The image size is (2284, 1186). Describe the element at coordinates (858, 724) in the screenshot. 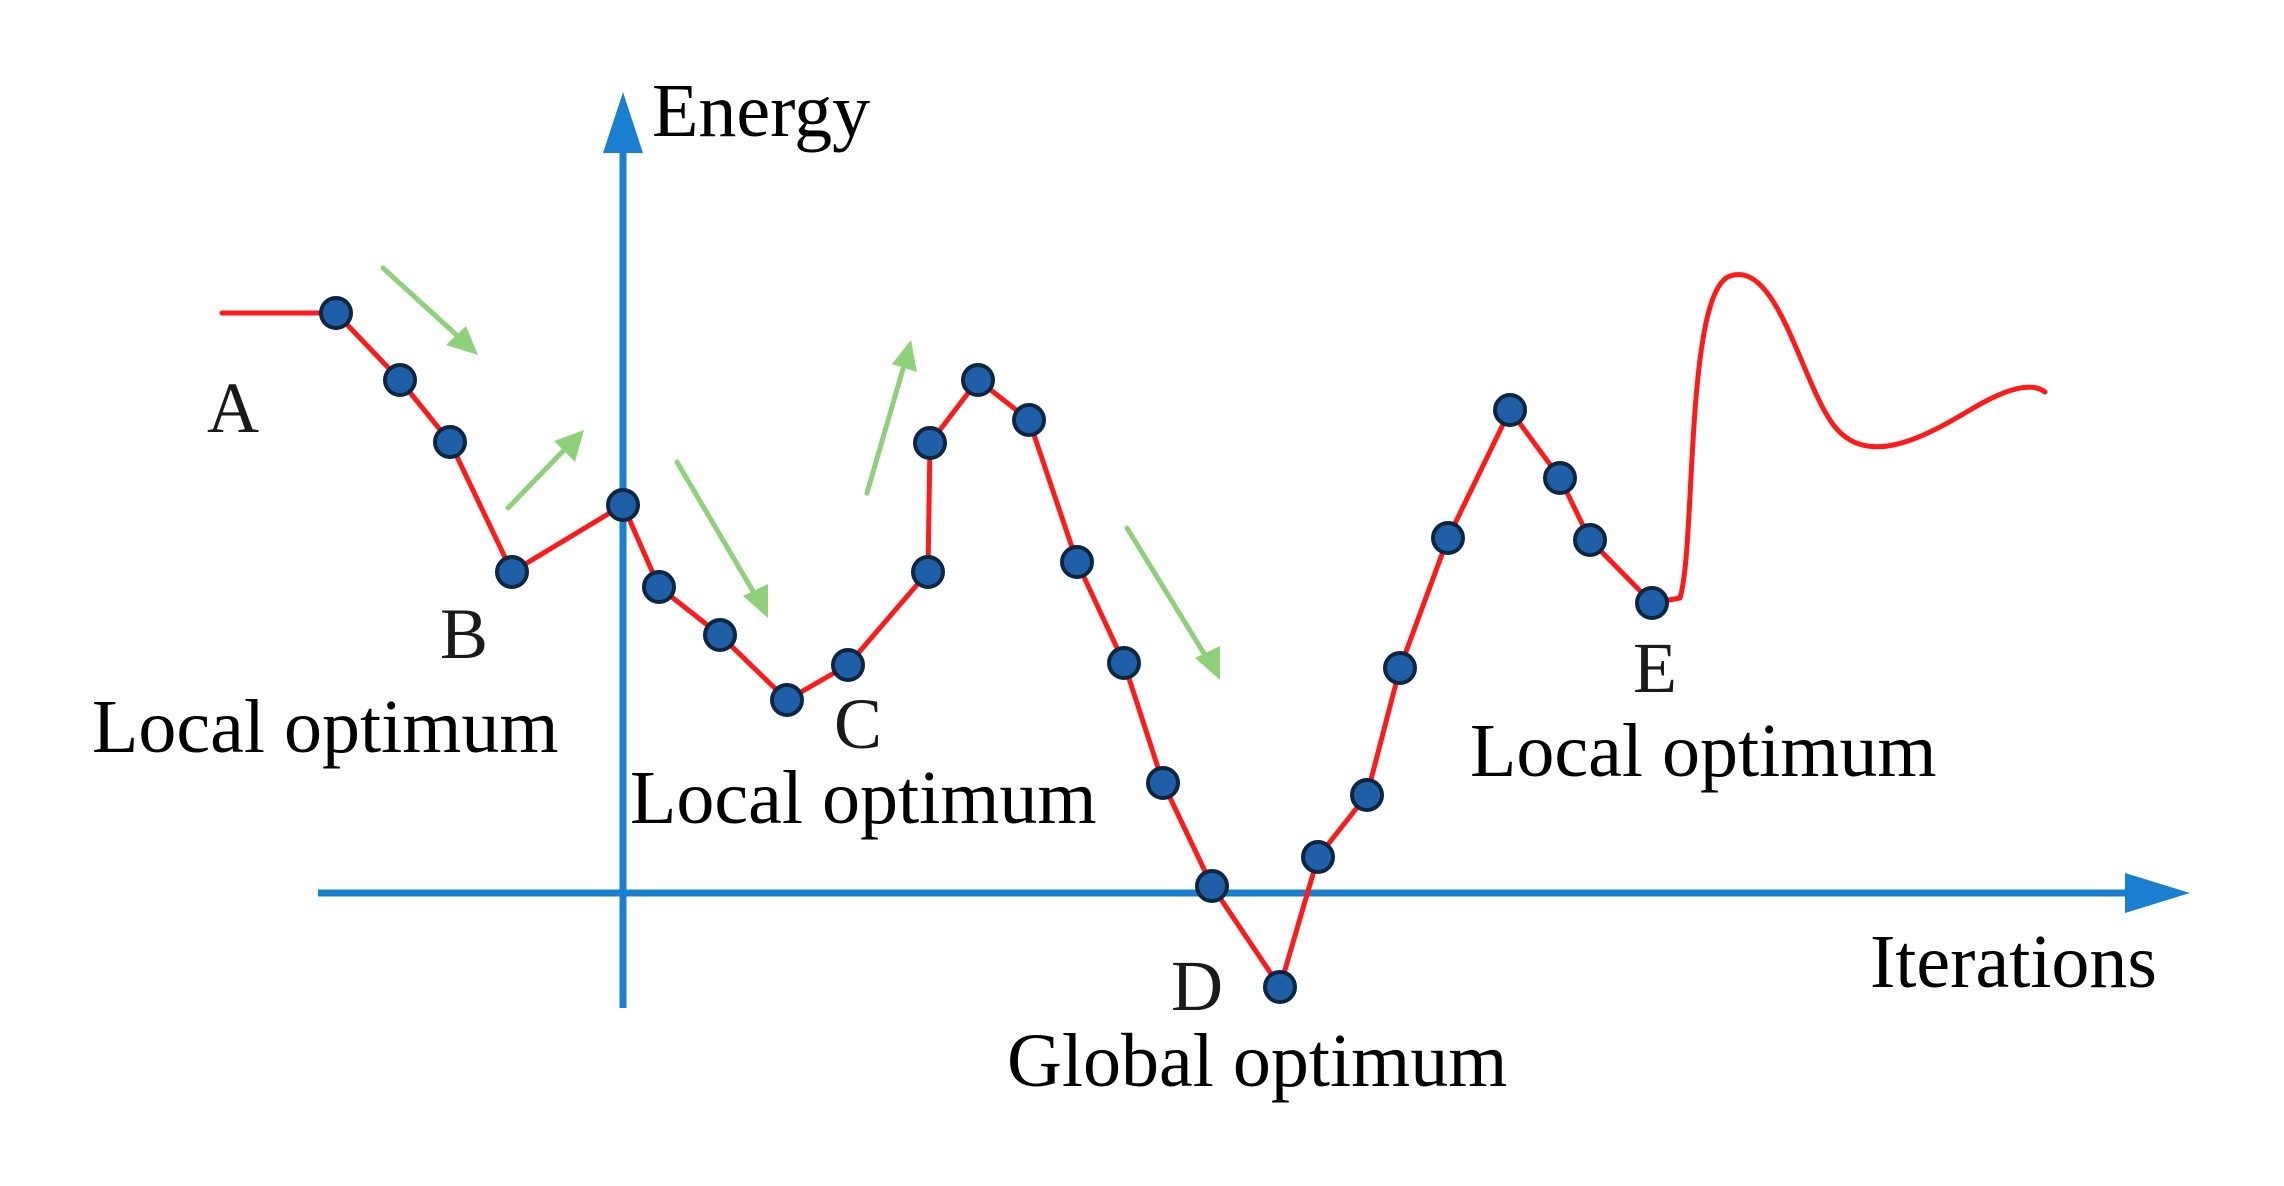

I see `point-label-c: C` at that location.